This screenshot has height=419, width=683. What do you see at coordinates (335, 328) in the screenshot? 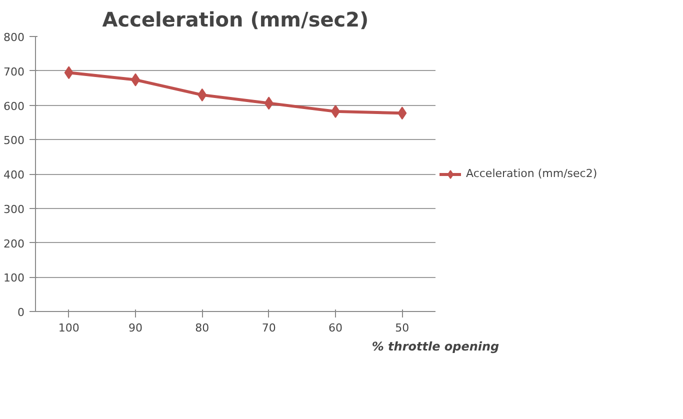
I see `x-tick-label: 60` at bounding box center [335, 328].